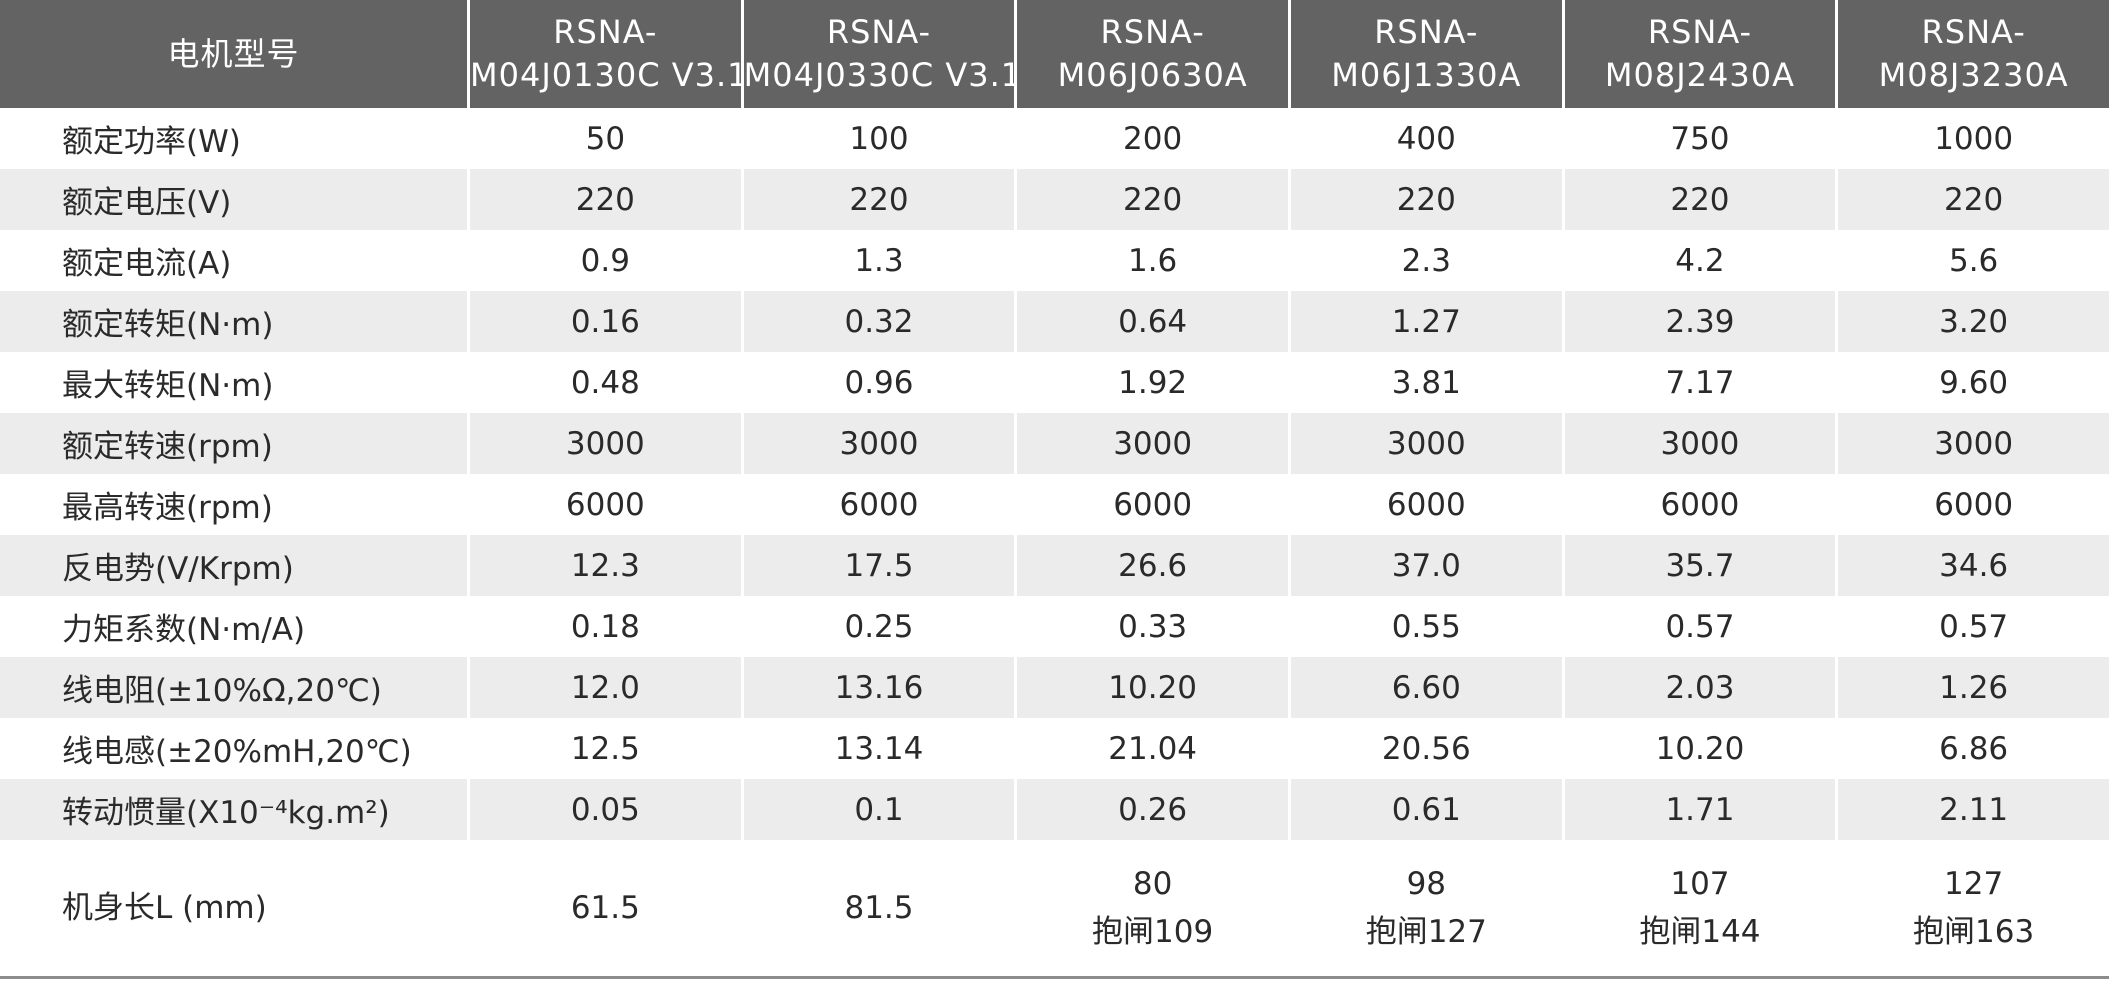 This screenshot has height=984, width=2109. I want to click on row-label: 额定转速(rpm), so click(233, 443).